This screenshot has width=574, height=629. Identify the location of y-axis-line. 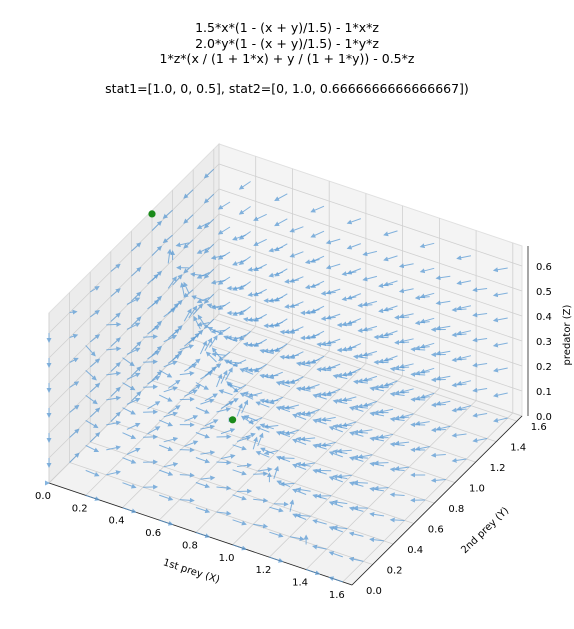
(437, 500).